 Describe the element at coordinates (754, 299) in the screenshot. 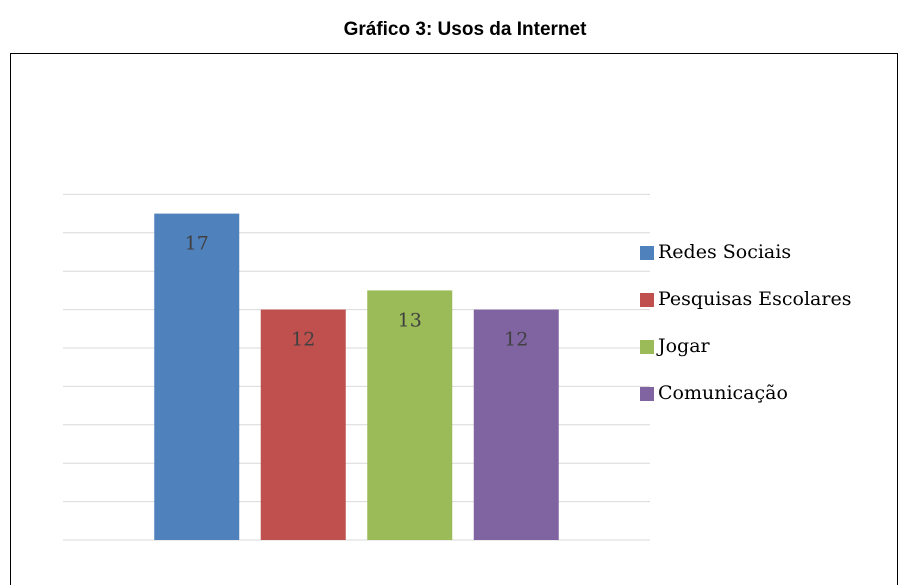

I see `legend-label: Pesquisas Escolares` at that location.